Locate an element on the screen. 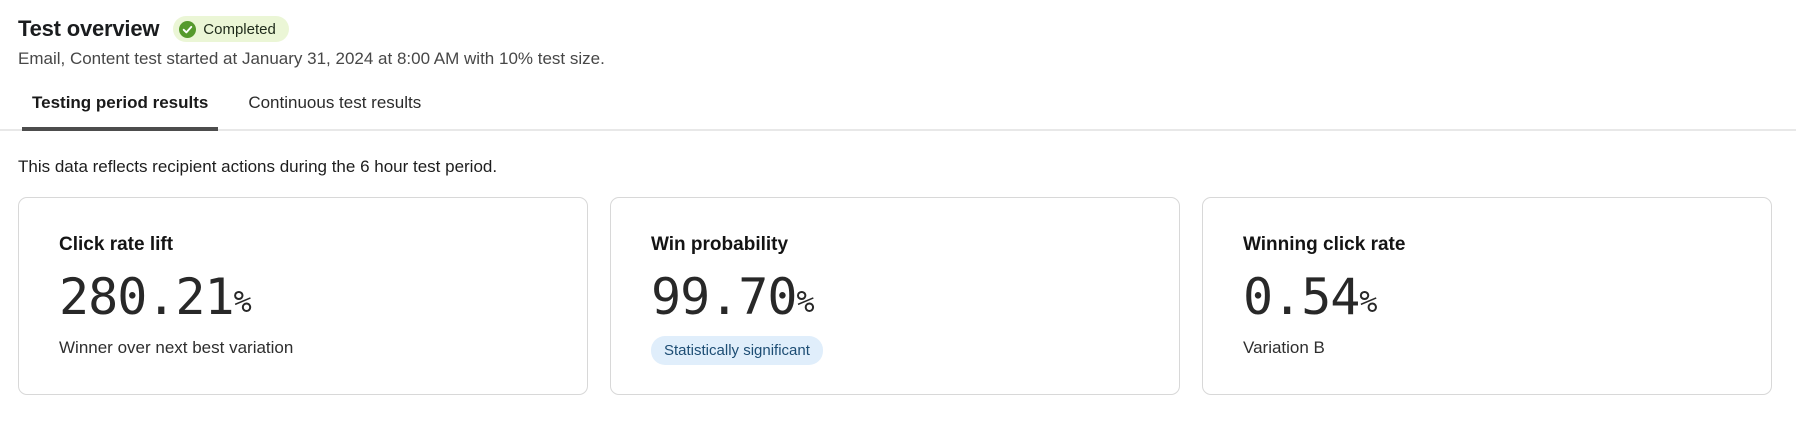 This screenshot has width=1796, height=426. card-value: 99.70% is located at coordinates (895, 297).